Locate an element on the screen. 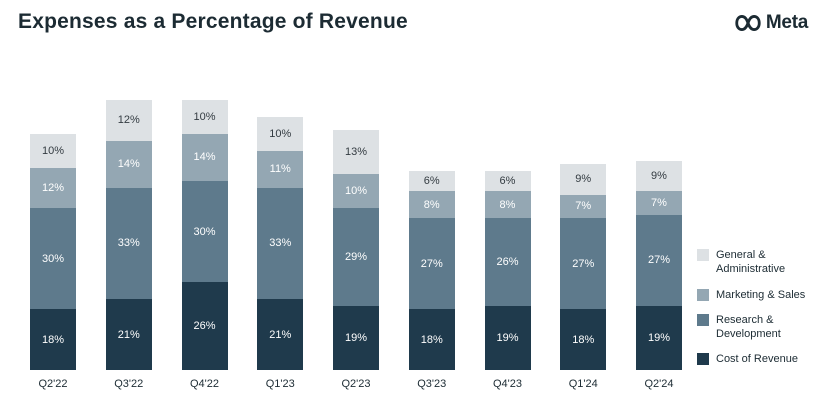 This screenshot has height=402, width=832. bar-segment-value: 11% is located at coordinates (280, 169).